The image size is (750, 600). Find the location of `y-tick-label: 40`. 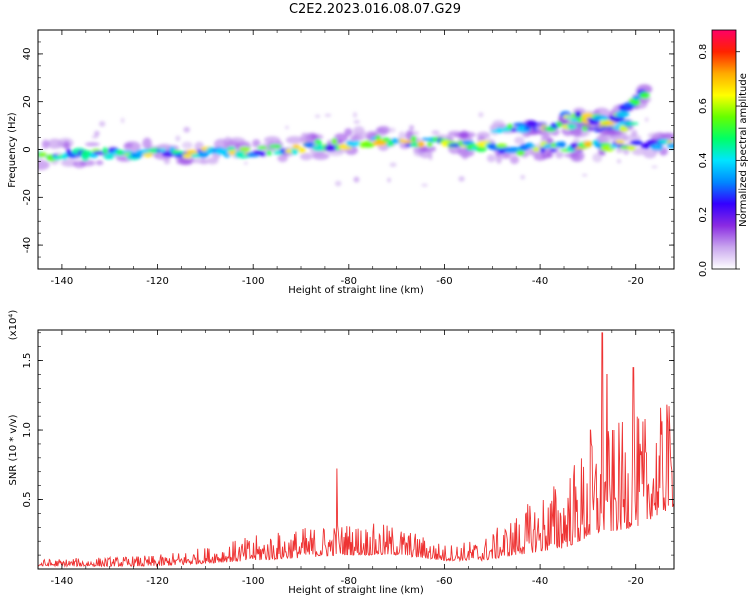

y-tick-label: 40 is located at coordinates (27, 54).